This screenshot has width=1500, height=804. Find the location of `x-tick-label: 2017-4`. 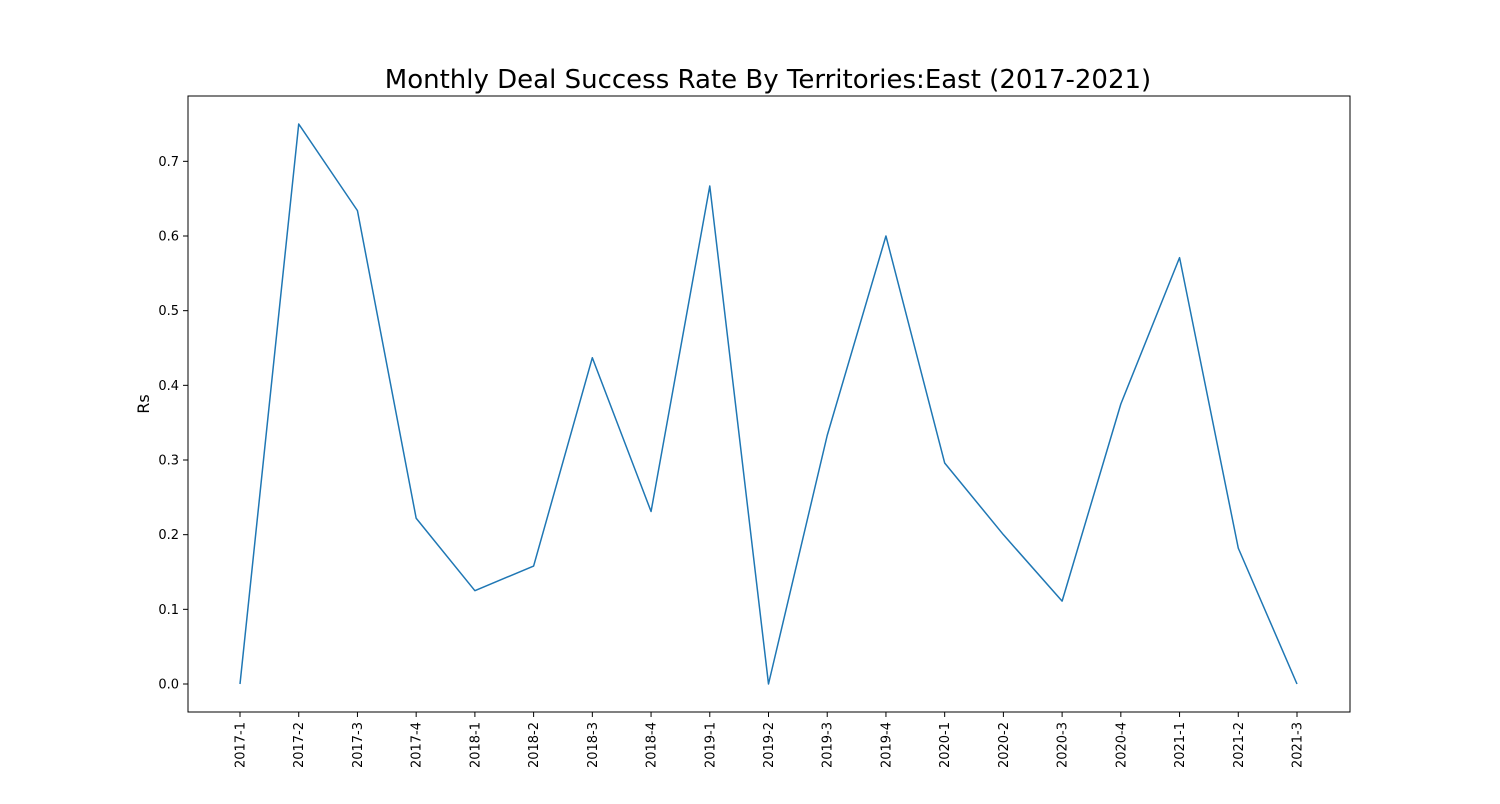

x-tick-label: 2017-4 is located at coordinates (417, 745).